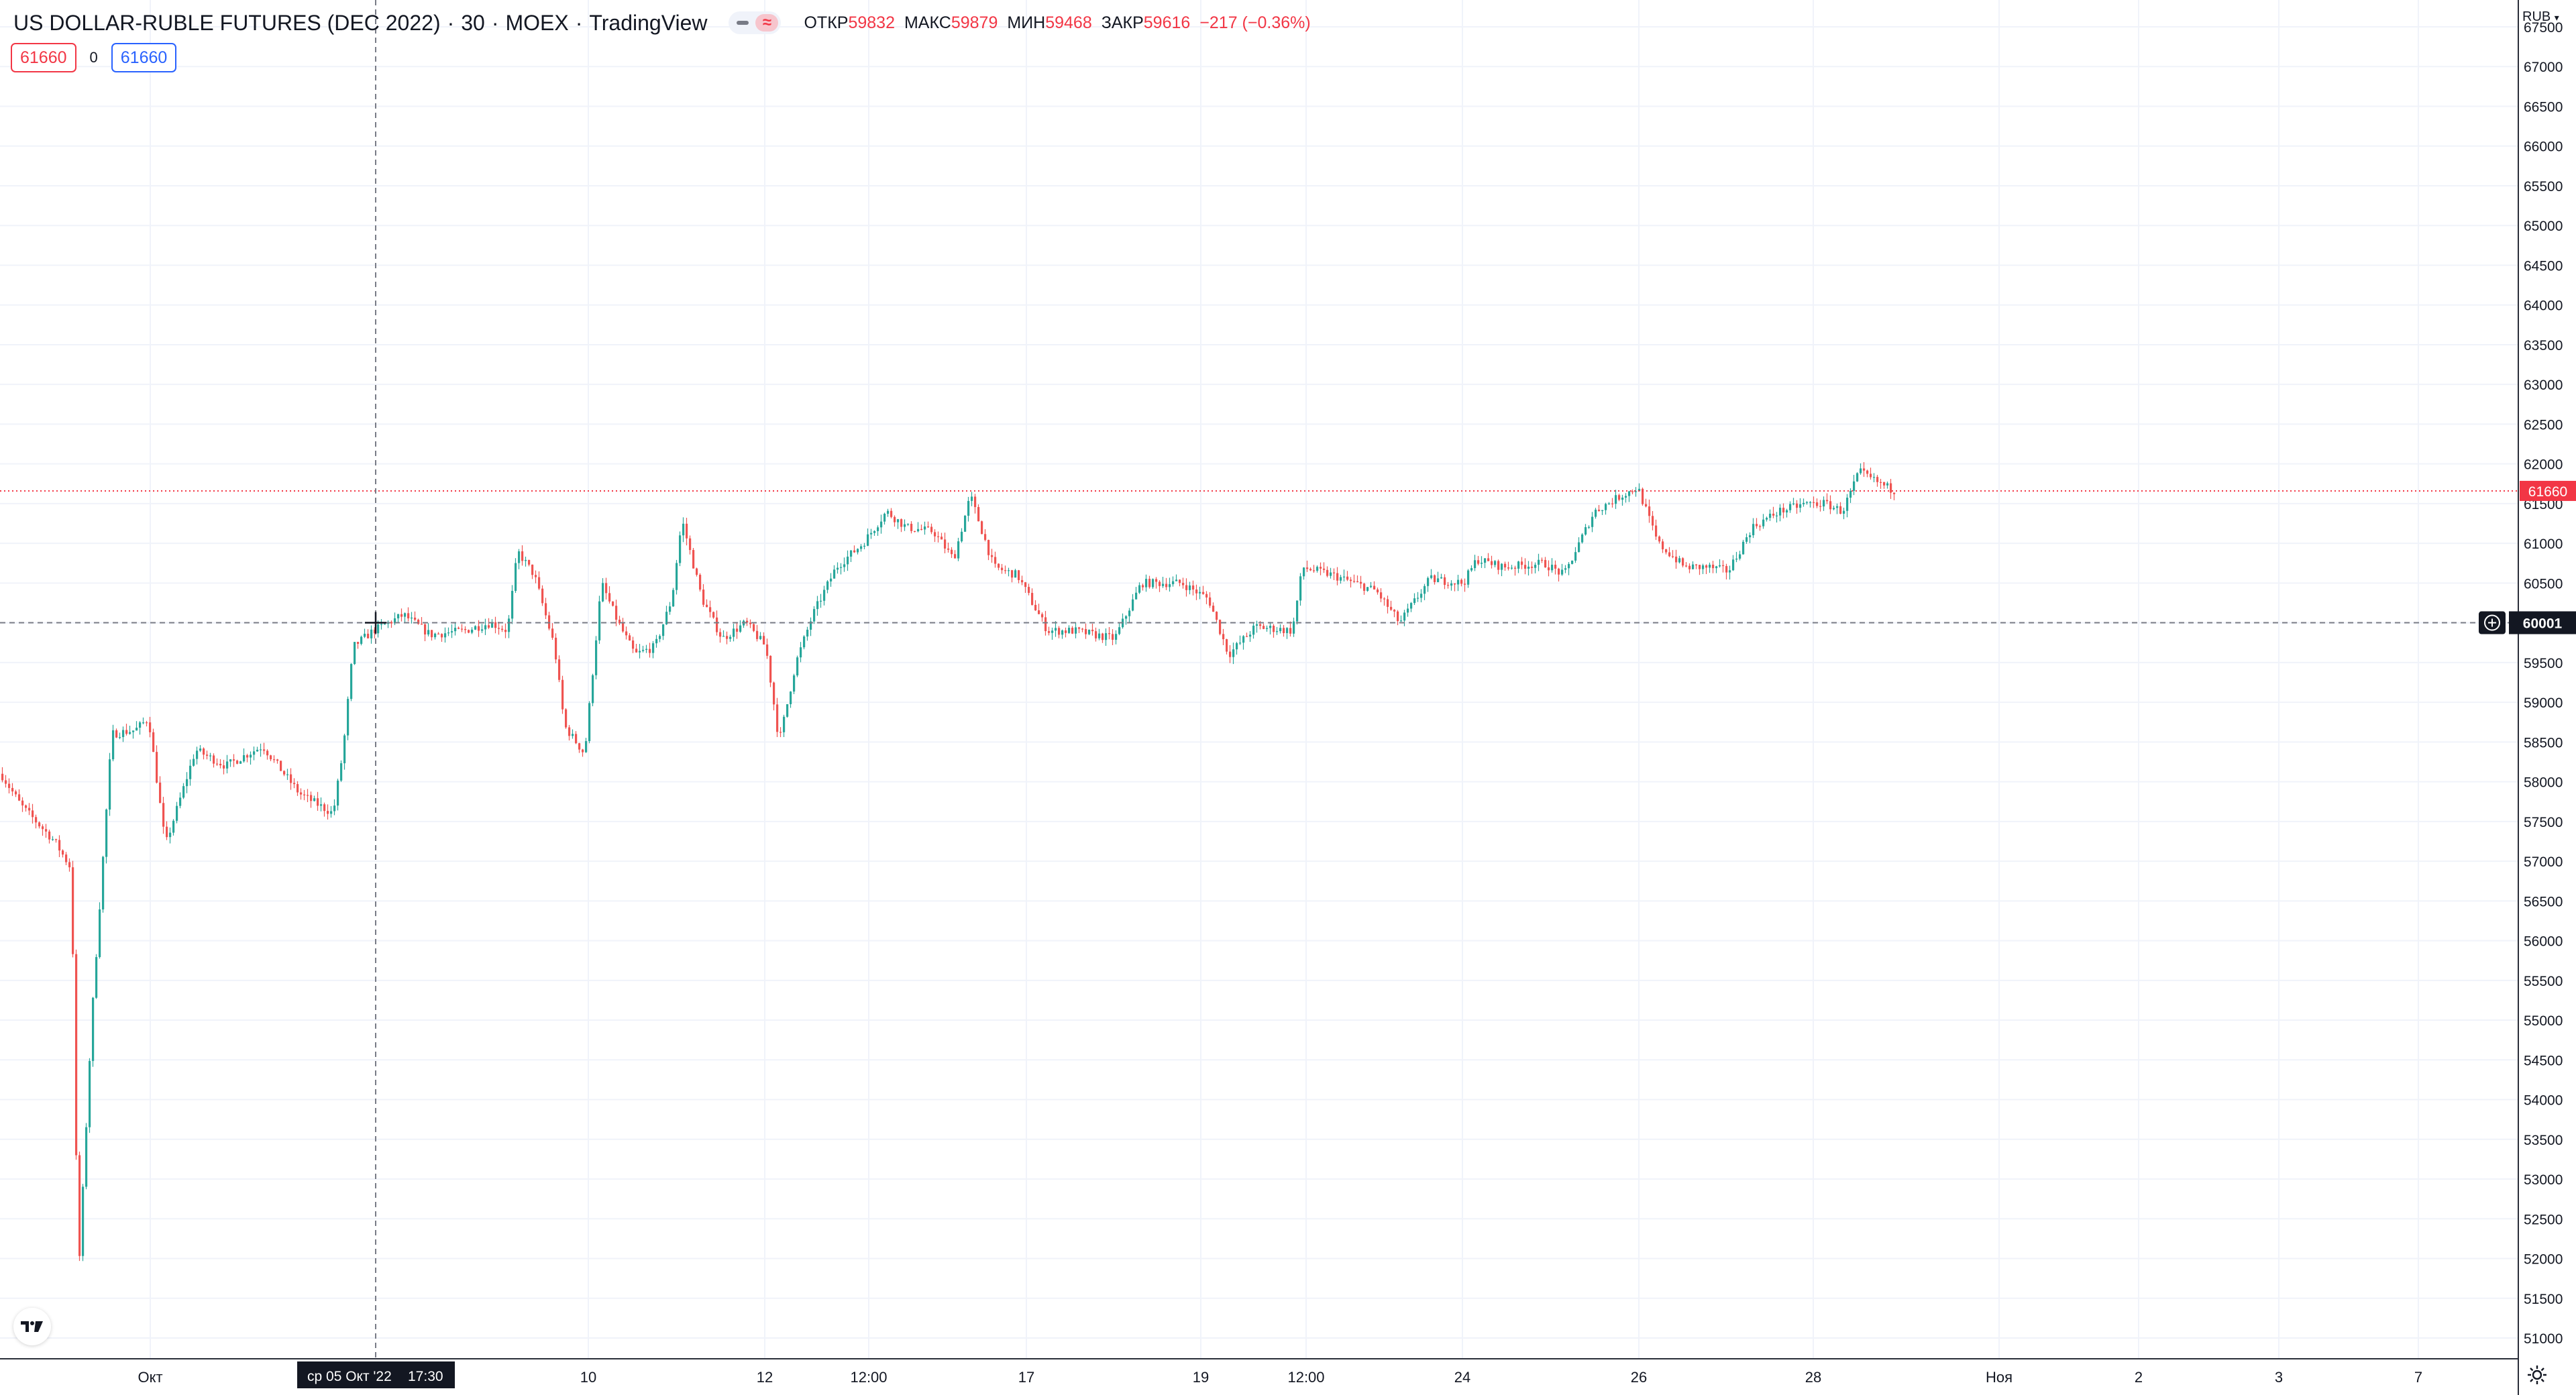 The height and width of the screenshot is (1395, 2576). What do you see at coordinates (2540, 17) in the screenshot?
I see `currency-selector: RUB ▾` at bounding box center [2540, 17].